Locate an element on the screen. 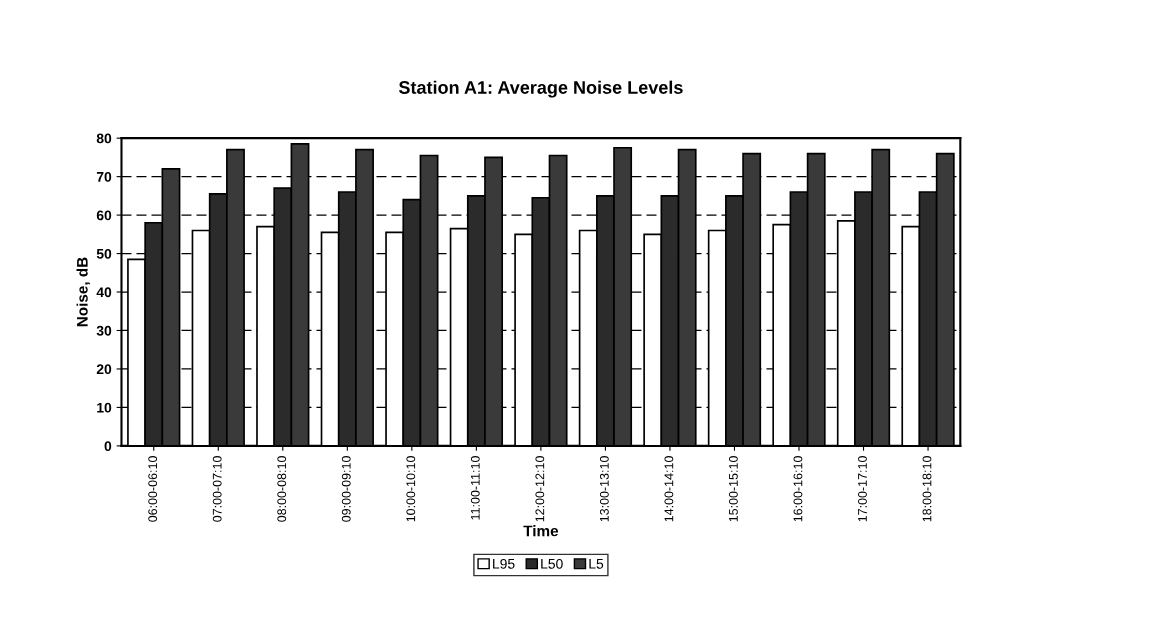  y-tick-label: 0 is located at coordinates (108, 446).